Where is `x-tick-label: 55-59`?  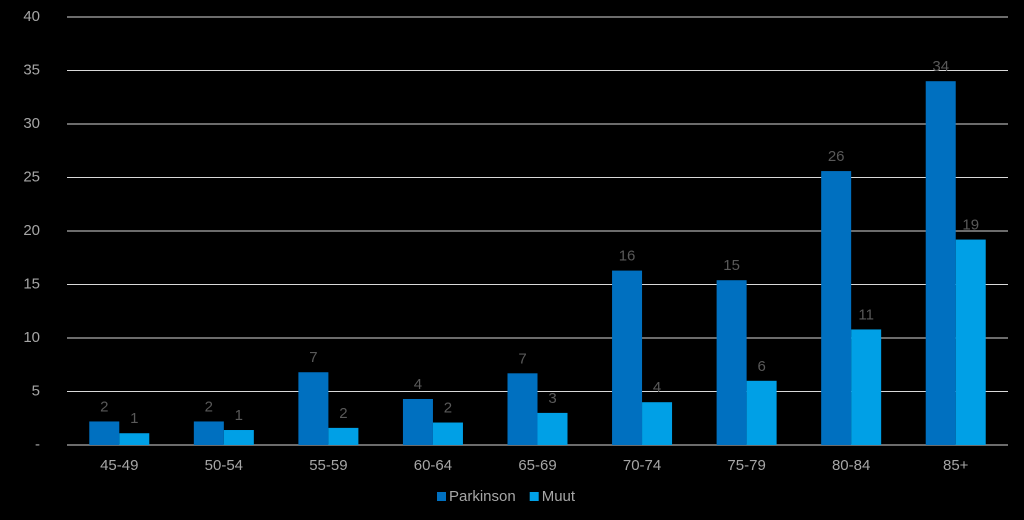
x-tick-label: 55-59 is located at coordinates (328, 465).